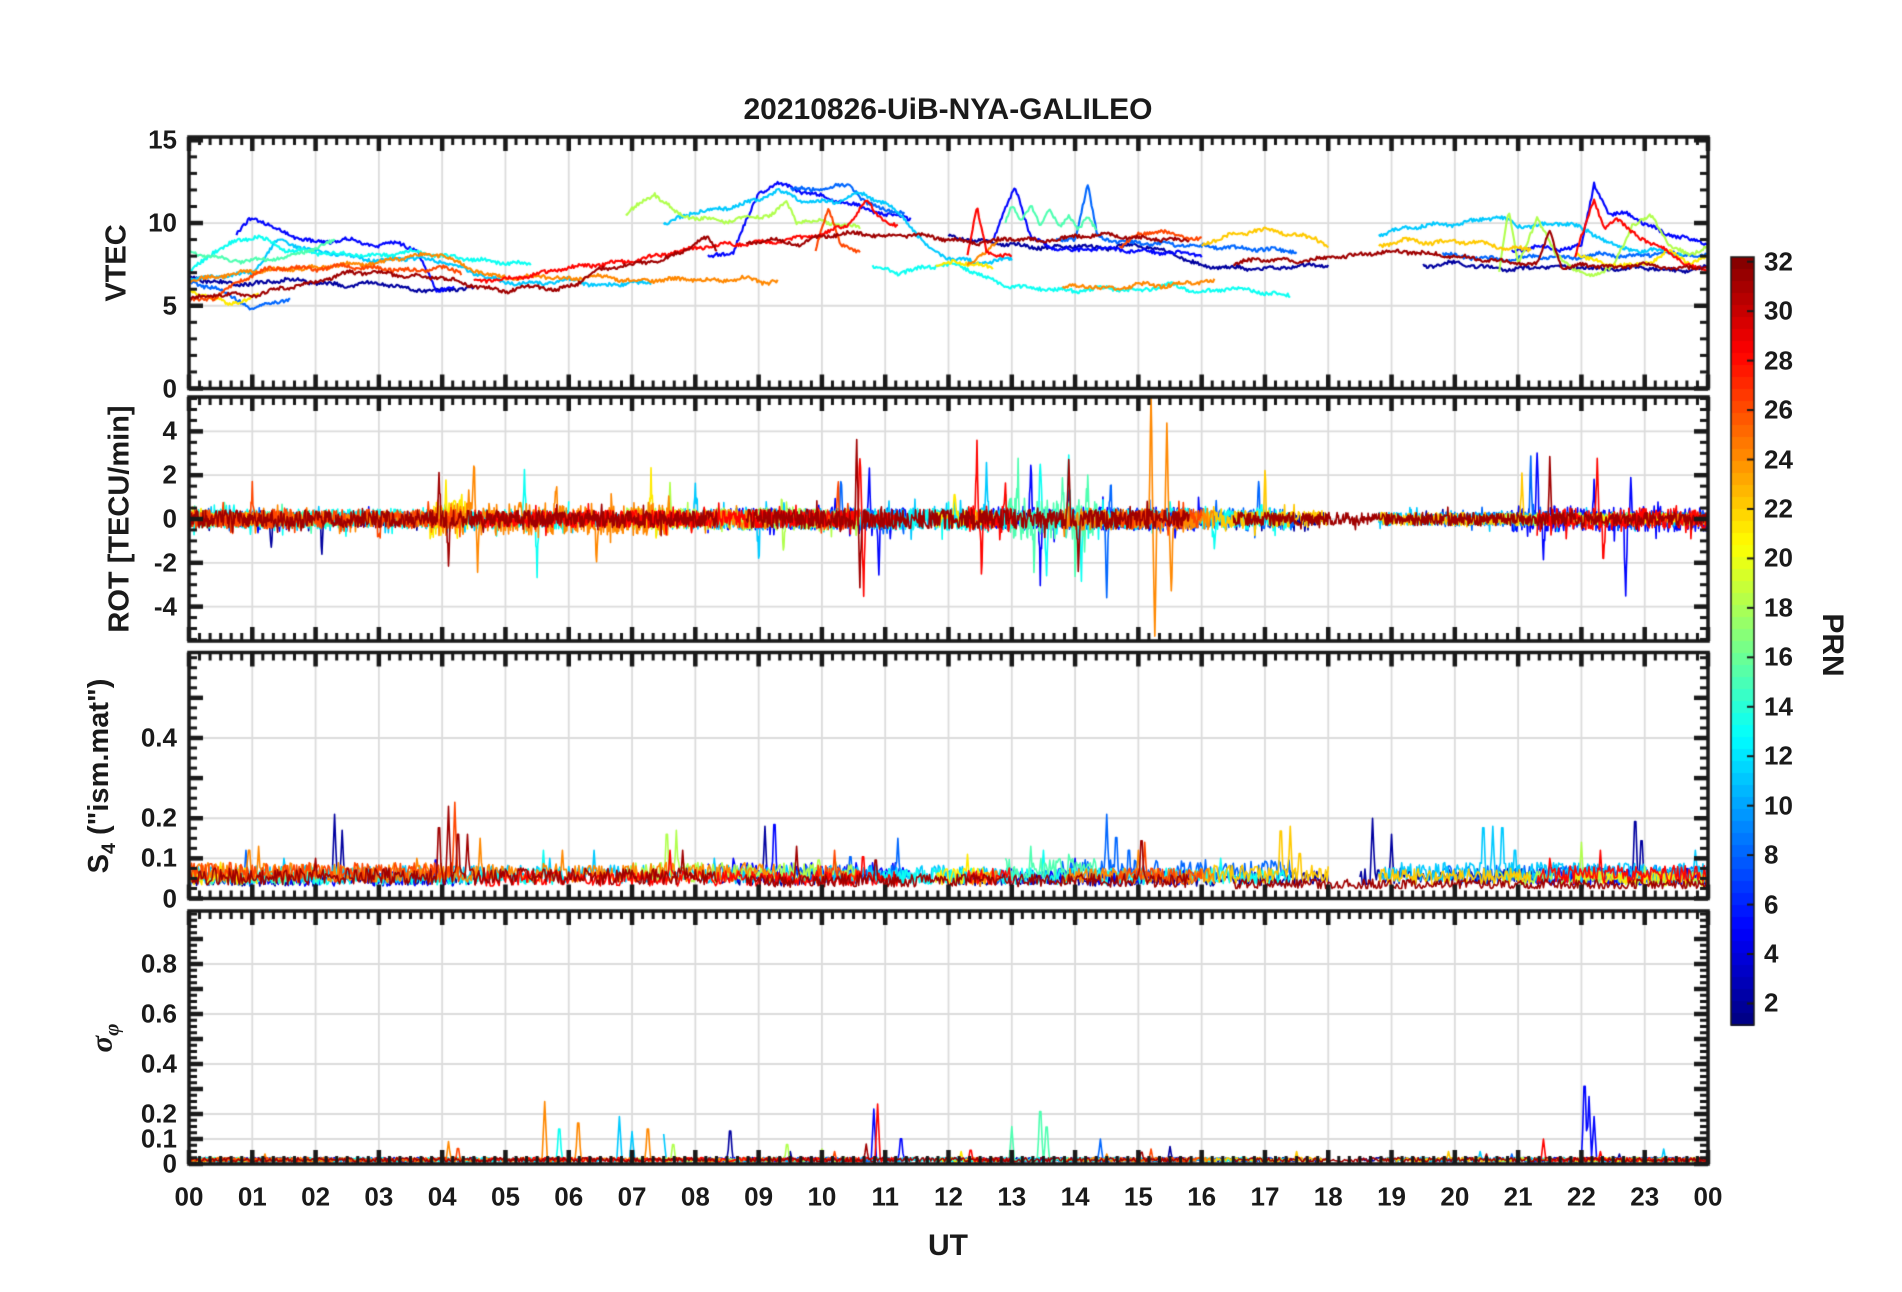 The image size is (1902, 1292). Describe the element at coordinates (1778, 805) in the screenshot. I see `colorbar-tick-label: 10` at that location.